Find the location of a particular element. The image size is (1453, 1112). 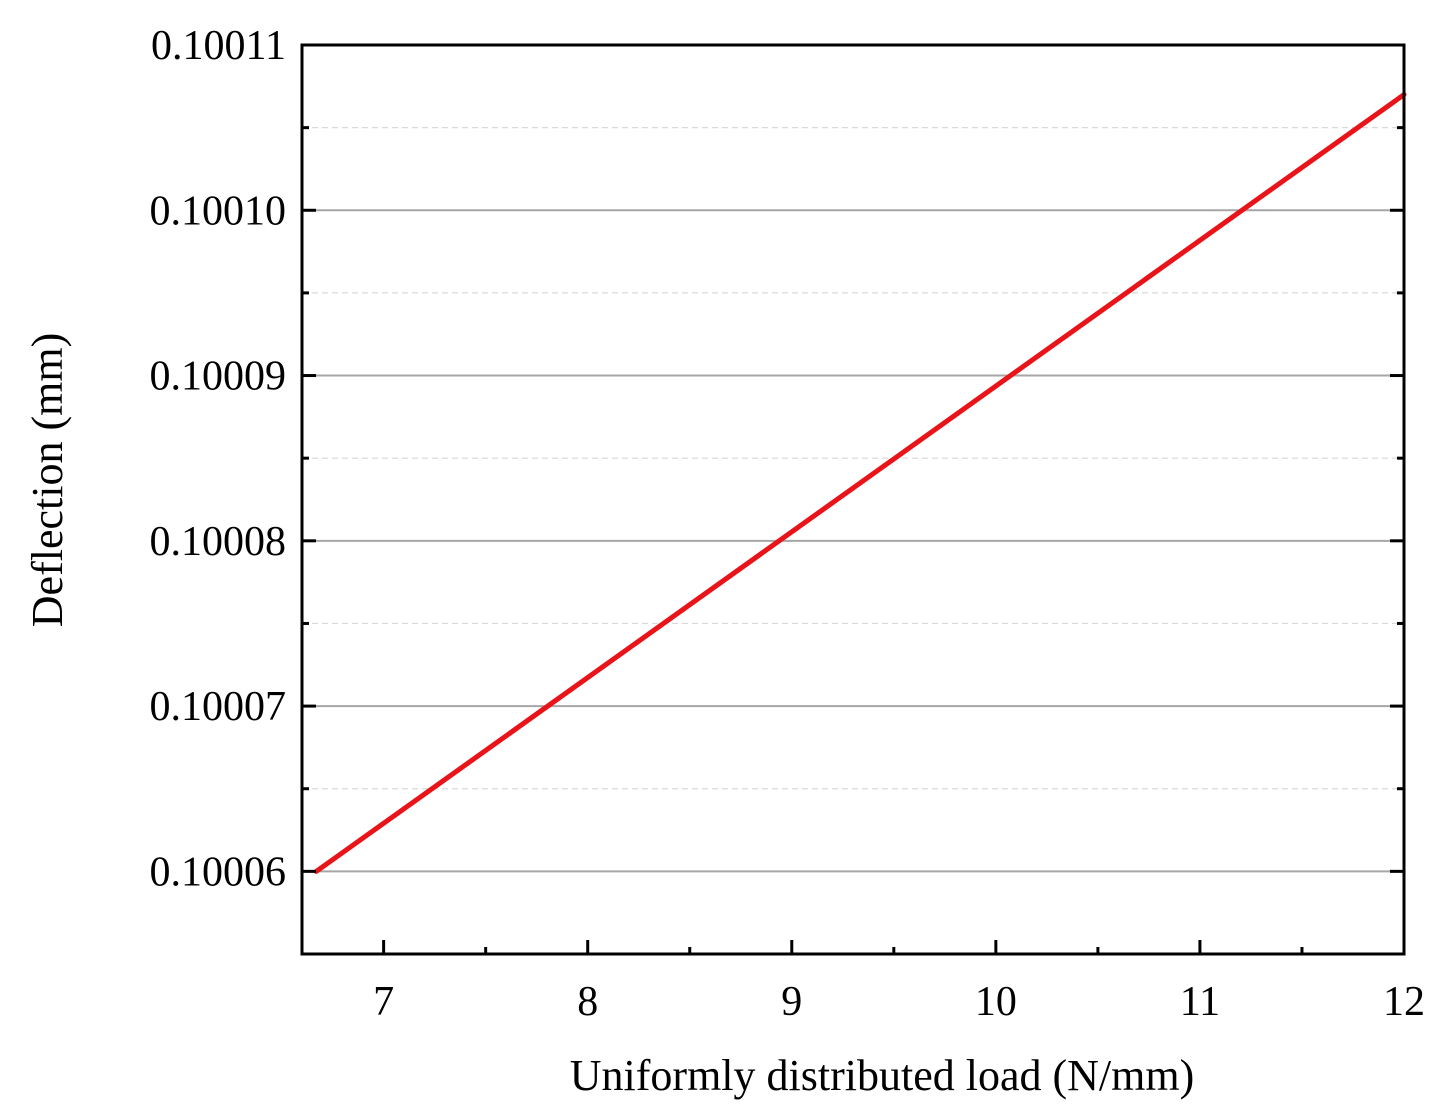

y-tick-label: 0.10008 is located at coordinates (218, 542).